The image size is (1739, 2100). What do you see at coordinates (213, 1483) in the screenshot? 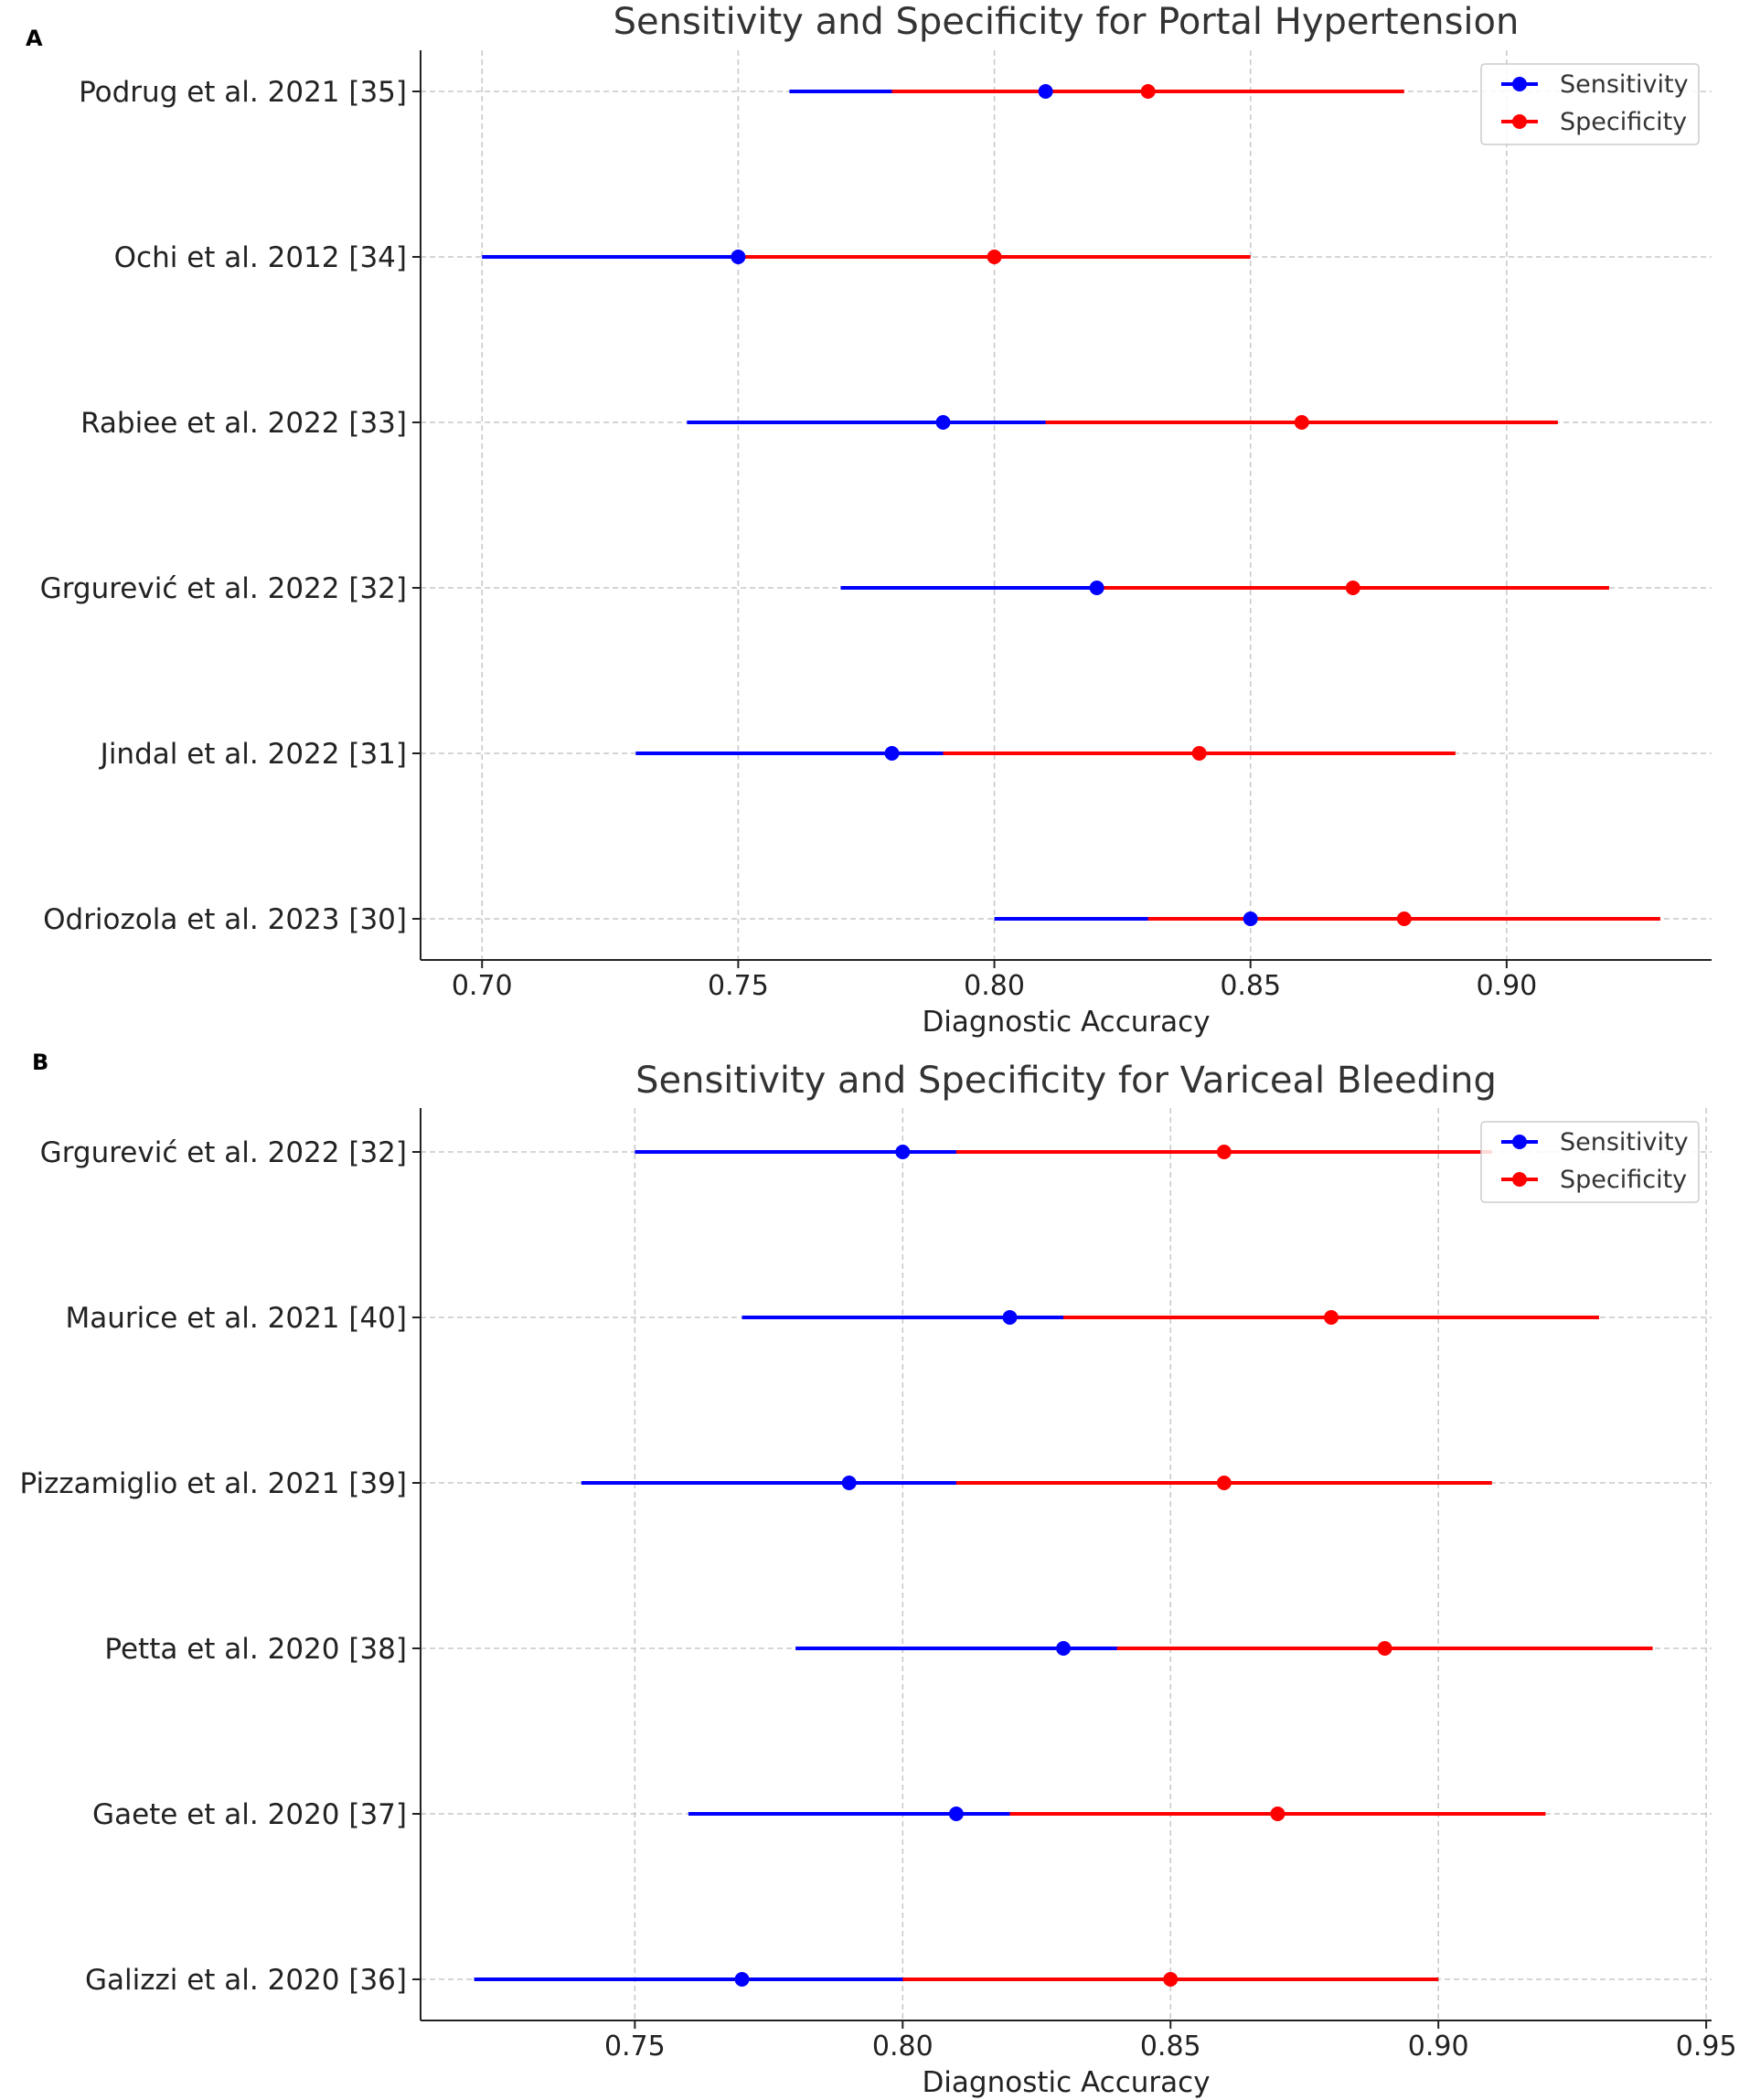
I see `y-tick-label: Pizzamiglio et al. 2021 [39]` at bounding box center [213, 1483].